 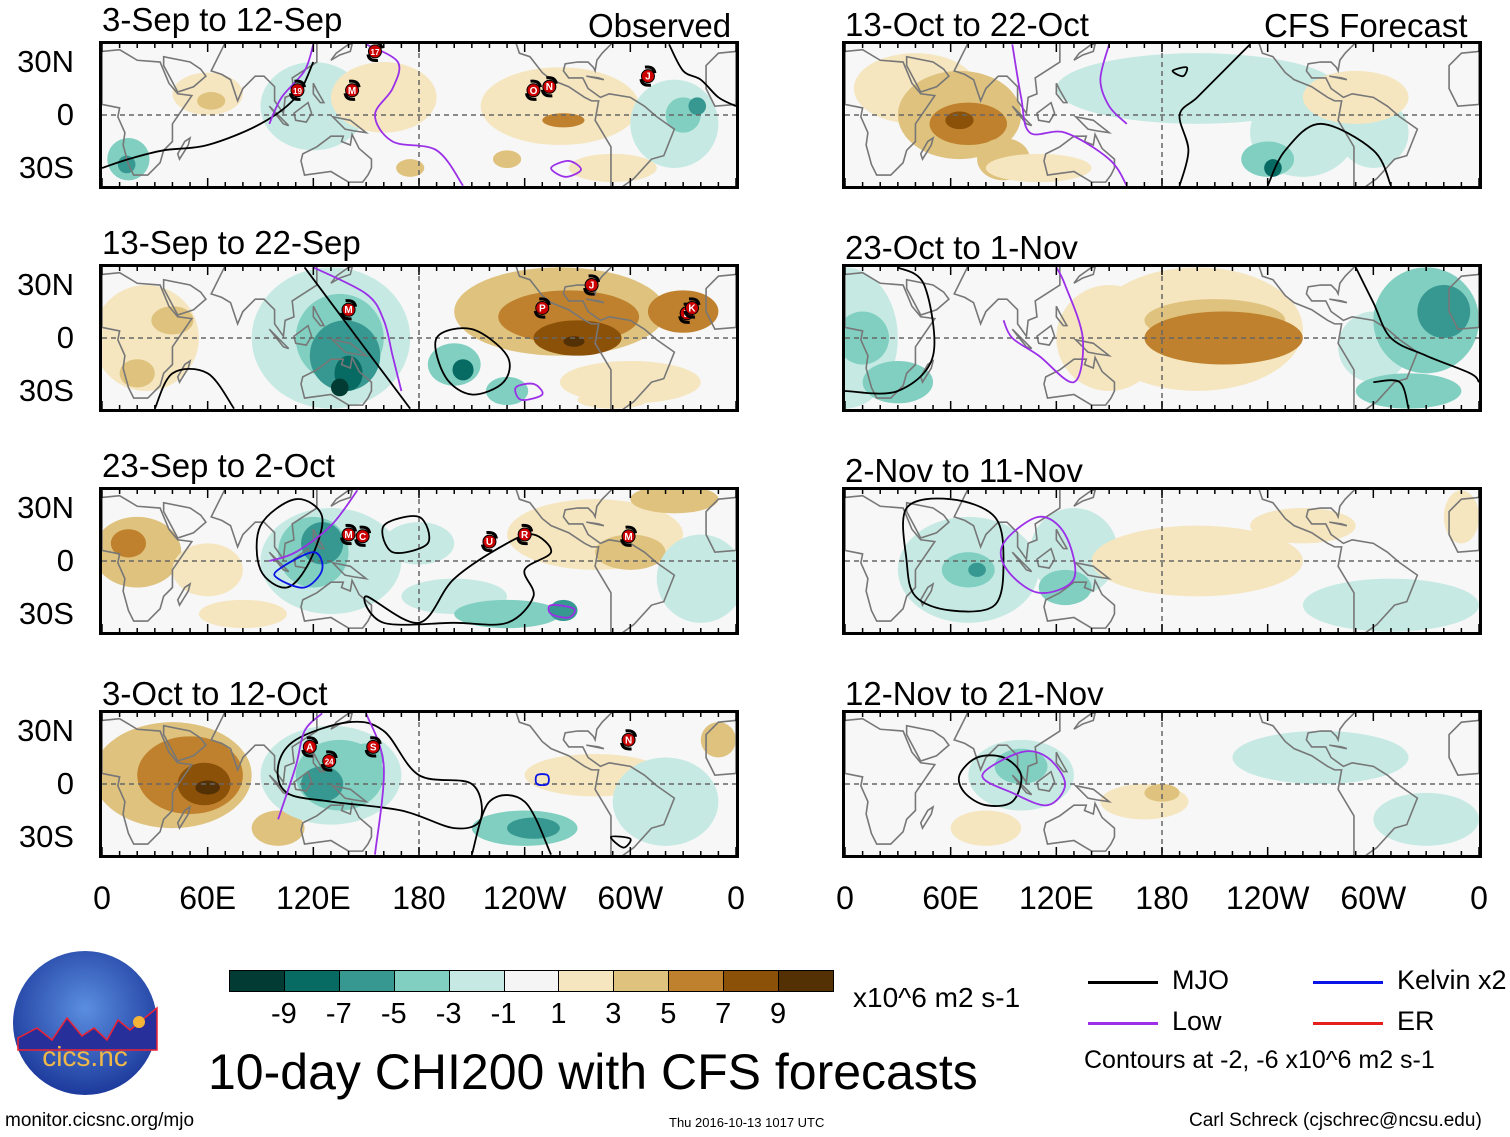 I want to click on map-svg: 19 M 17 O N J, so click(x=419, y=115).